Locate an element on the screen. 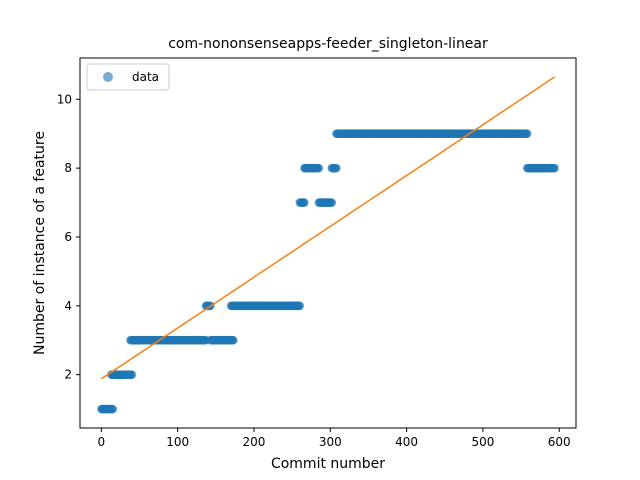 This screenshot has width=640, height=480. x-tick-label: 400 is located at coordinates (406, 442).